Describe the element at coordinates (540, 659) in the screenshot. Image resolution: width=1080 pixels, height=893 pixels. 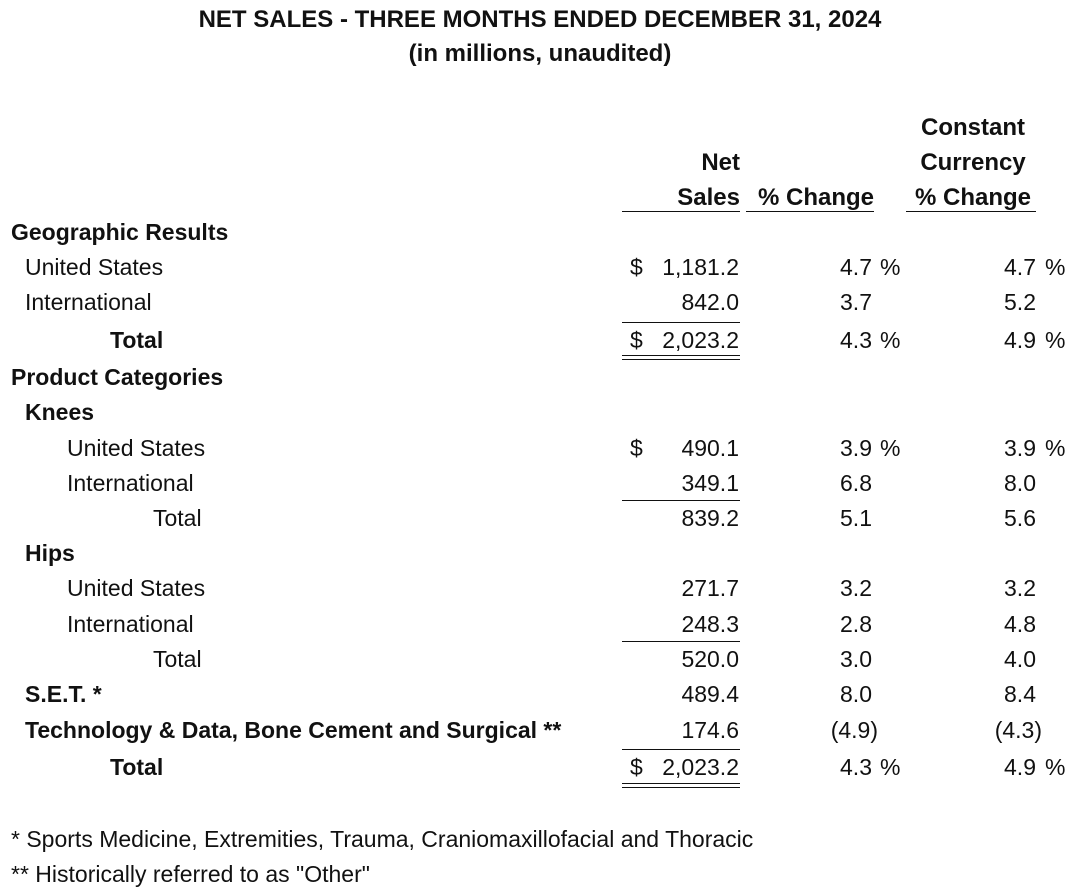
I see `table-row-subtotal: Total 520.0 3.0 4.0` at that location.